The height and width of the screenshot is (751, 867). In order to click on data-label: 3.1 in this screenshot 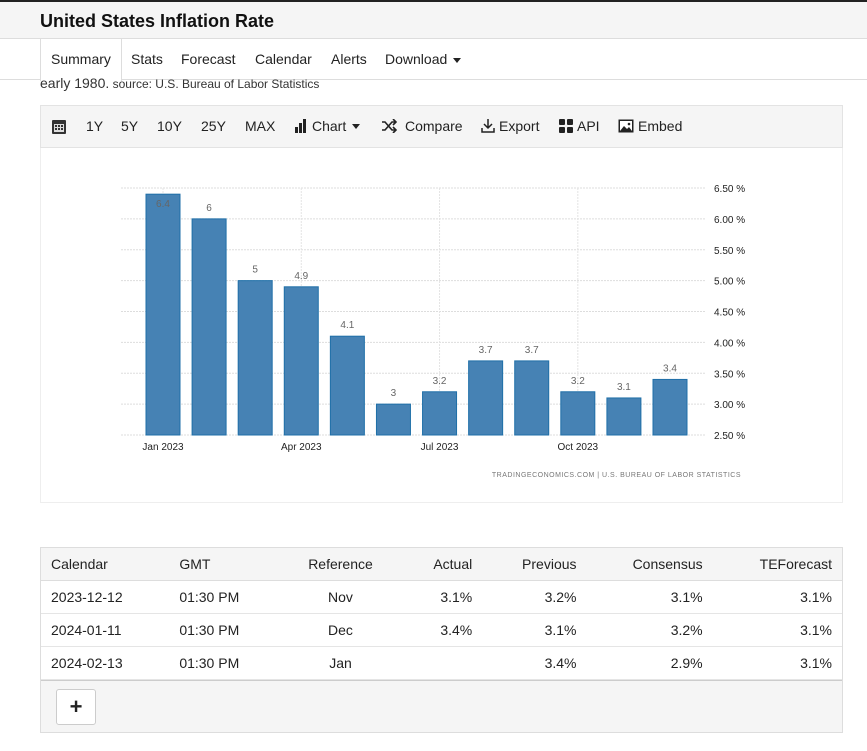, I will do `click(624, 387)`.